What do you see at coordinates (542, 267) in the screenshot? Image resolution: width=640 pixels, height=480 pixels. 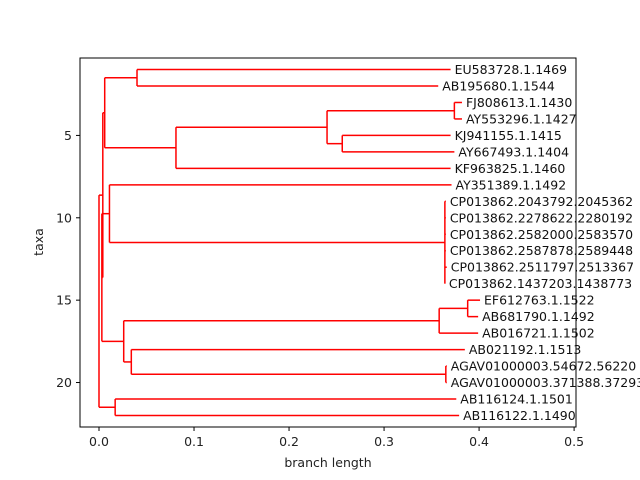 I see `leaf-label: CP013862.2511797.2513367` at bounding box center [542, 267].